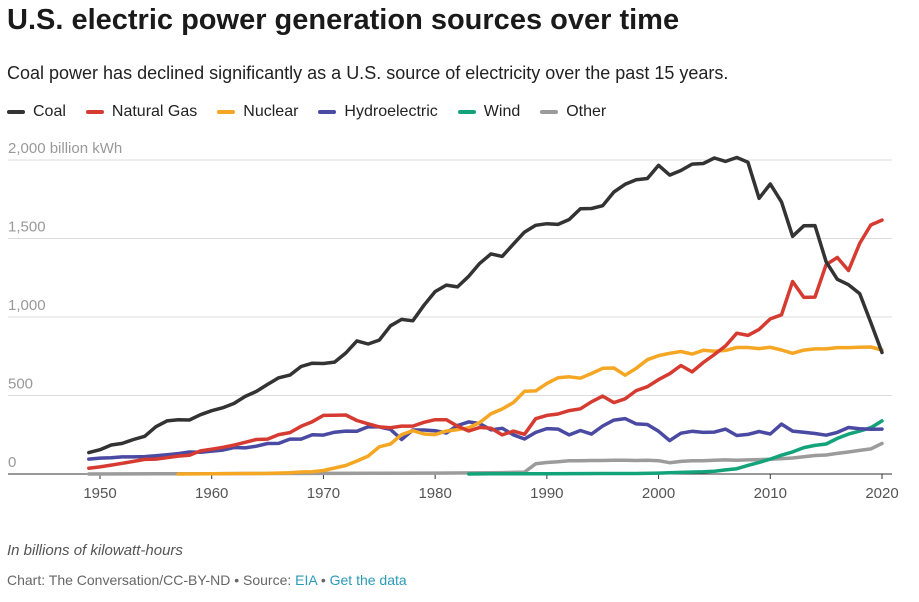 The image size is (919, 602). I want to click on y-tick-label: 2,000 billion kWh, so click(65, 148).